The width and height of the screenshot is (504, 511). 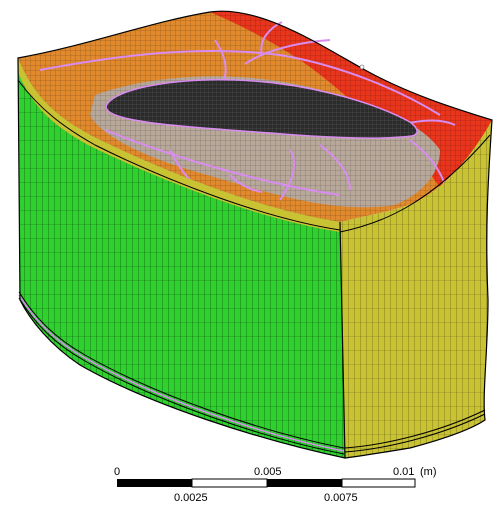 I want to click on scale-label-001: 0.01, so click(x=403, y=472).